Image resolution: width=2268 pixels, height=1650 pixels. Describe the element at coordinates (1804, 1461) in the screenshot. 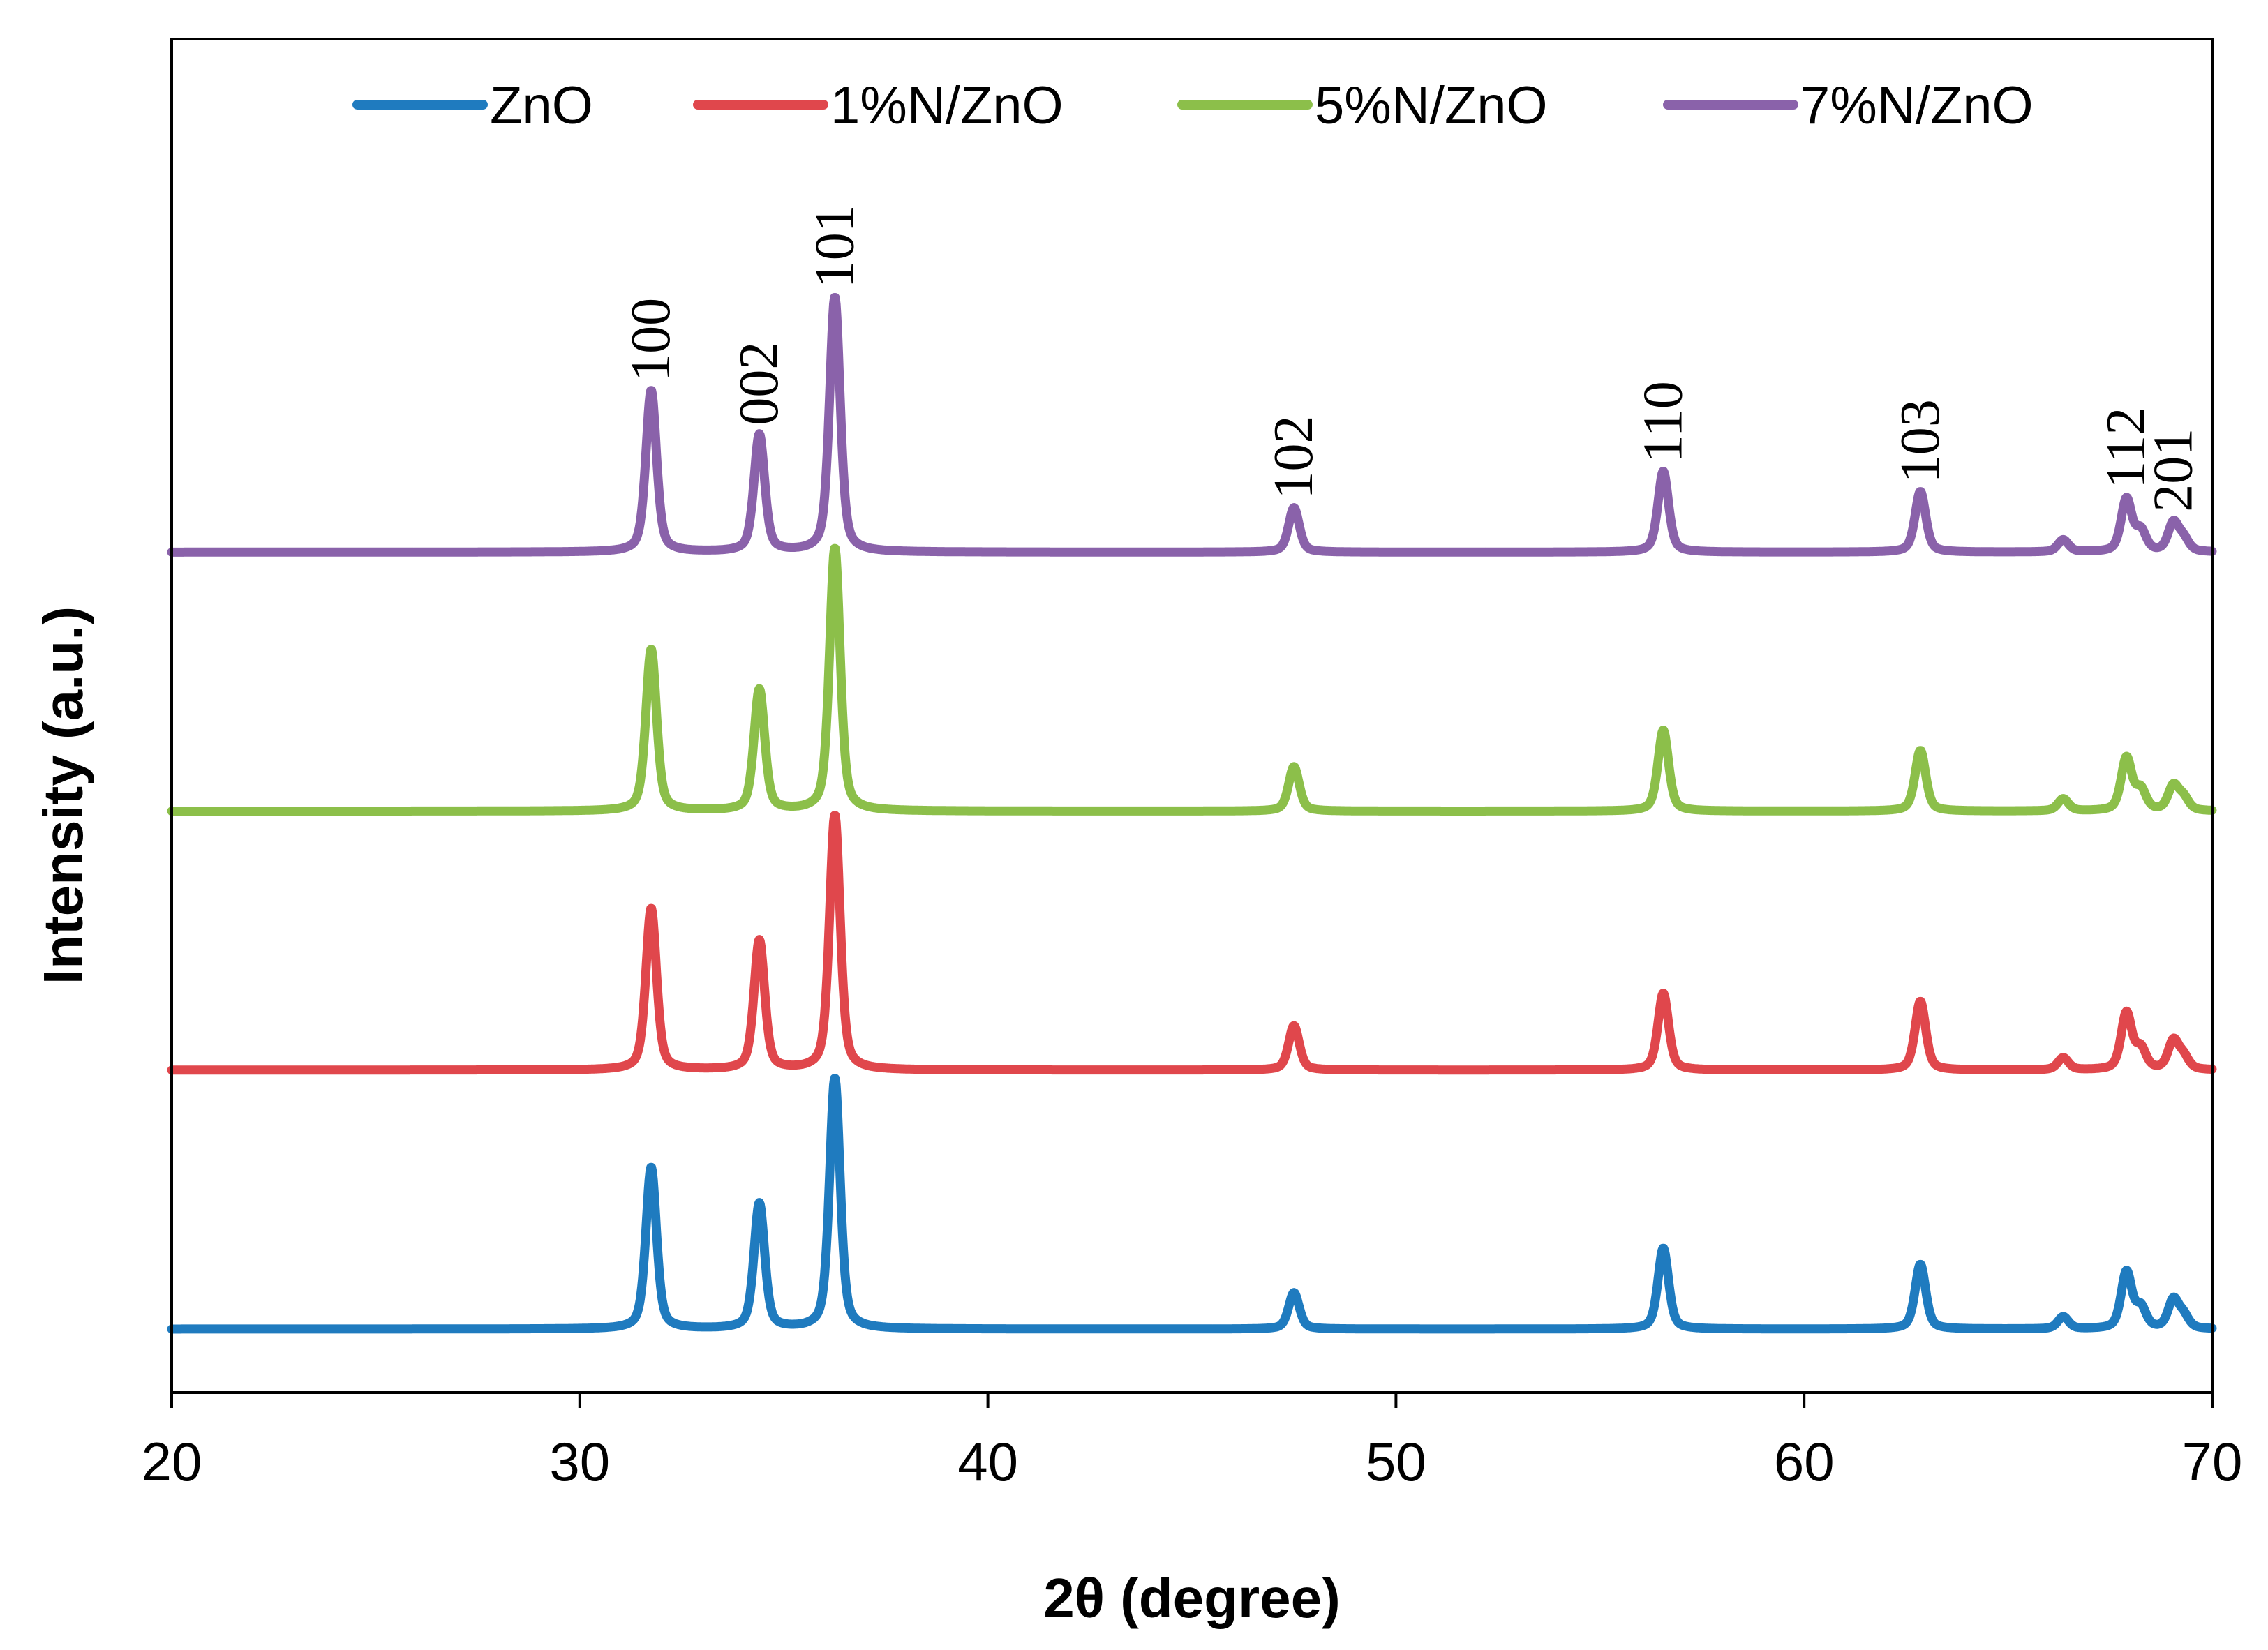

I see `x-tick-label-60: 60` at that location.